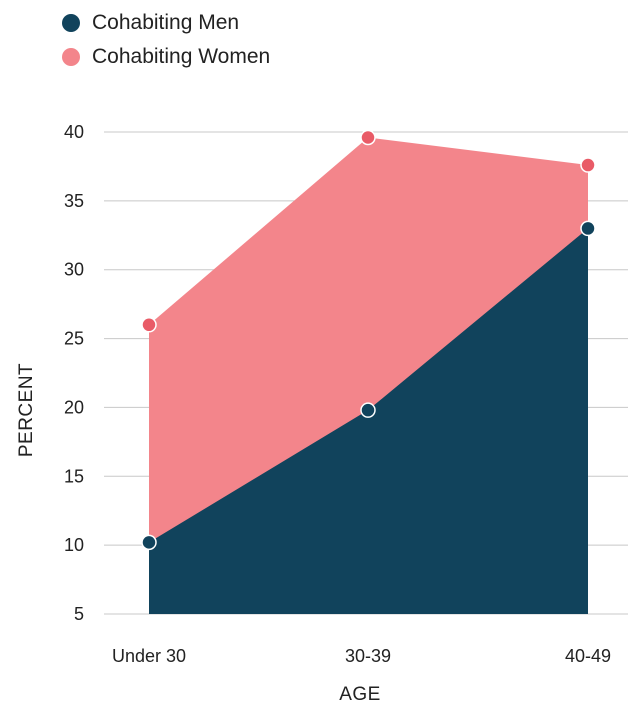  What do you see at coordinates (74, 476) in the screenshot?
I see `y-tick-label: 15` at bounding box center [74, 476].